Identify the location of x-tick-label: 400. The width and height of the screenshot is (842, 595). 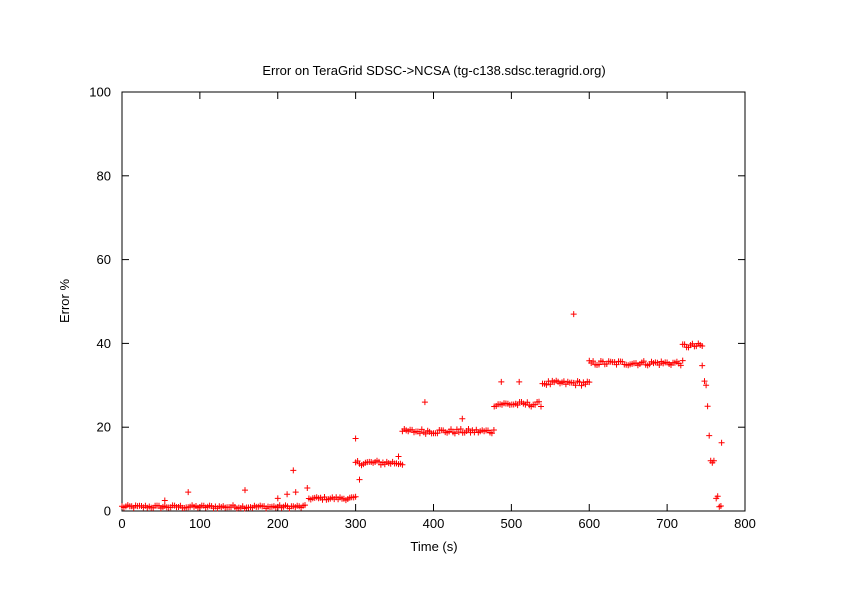
(434, 523).